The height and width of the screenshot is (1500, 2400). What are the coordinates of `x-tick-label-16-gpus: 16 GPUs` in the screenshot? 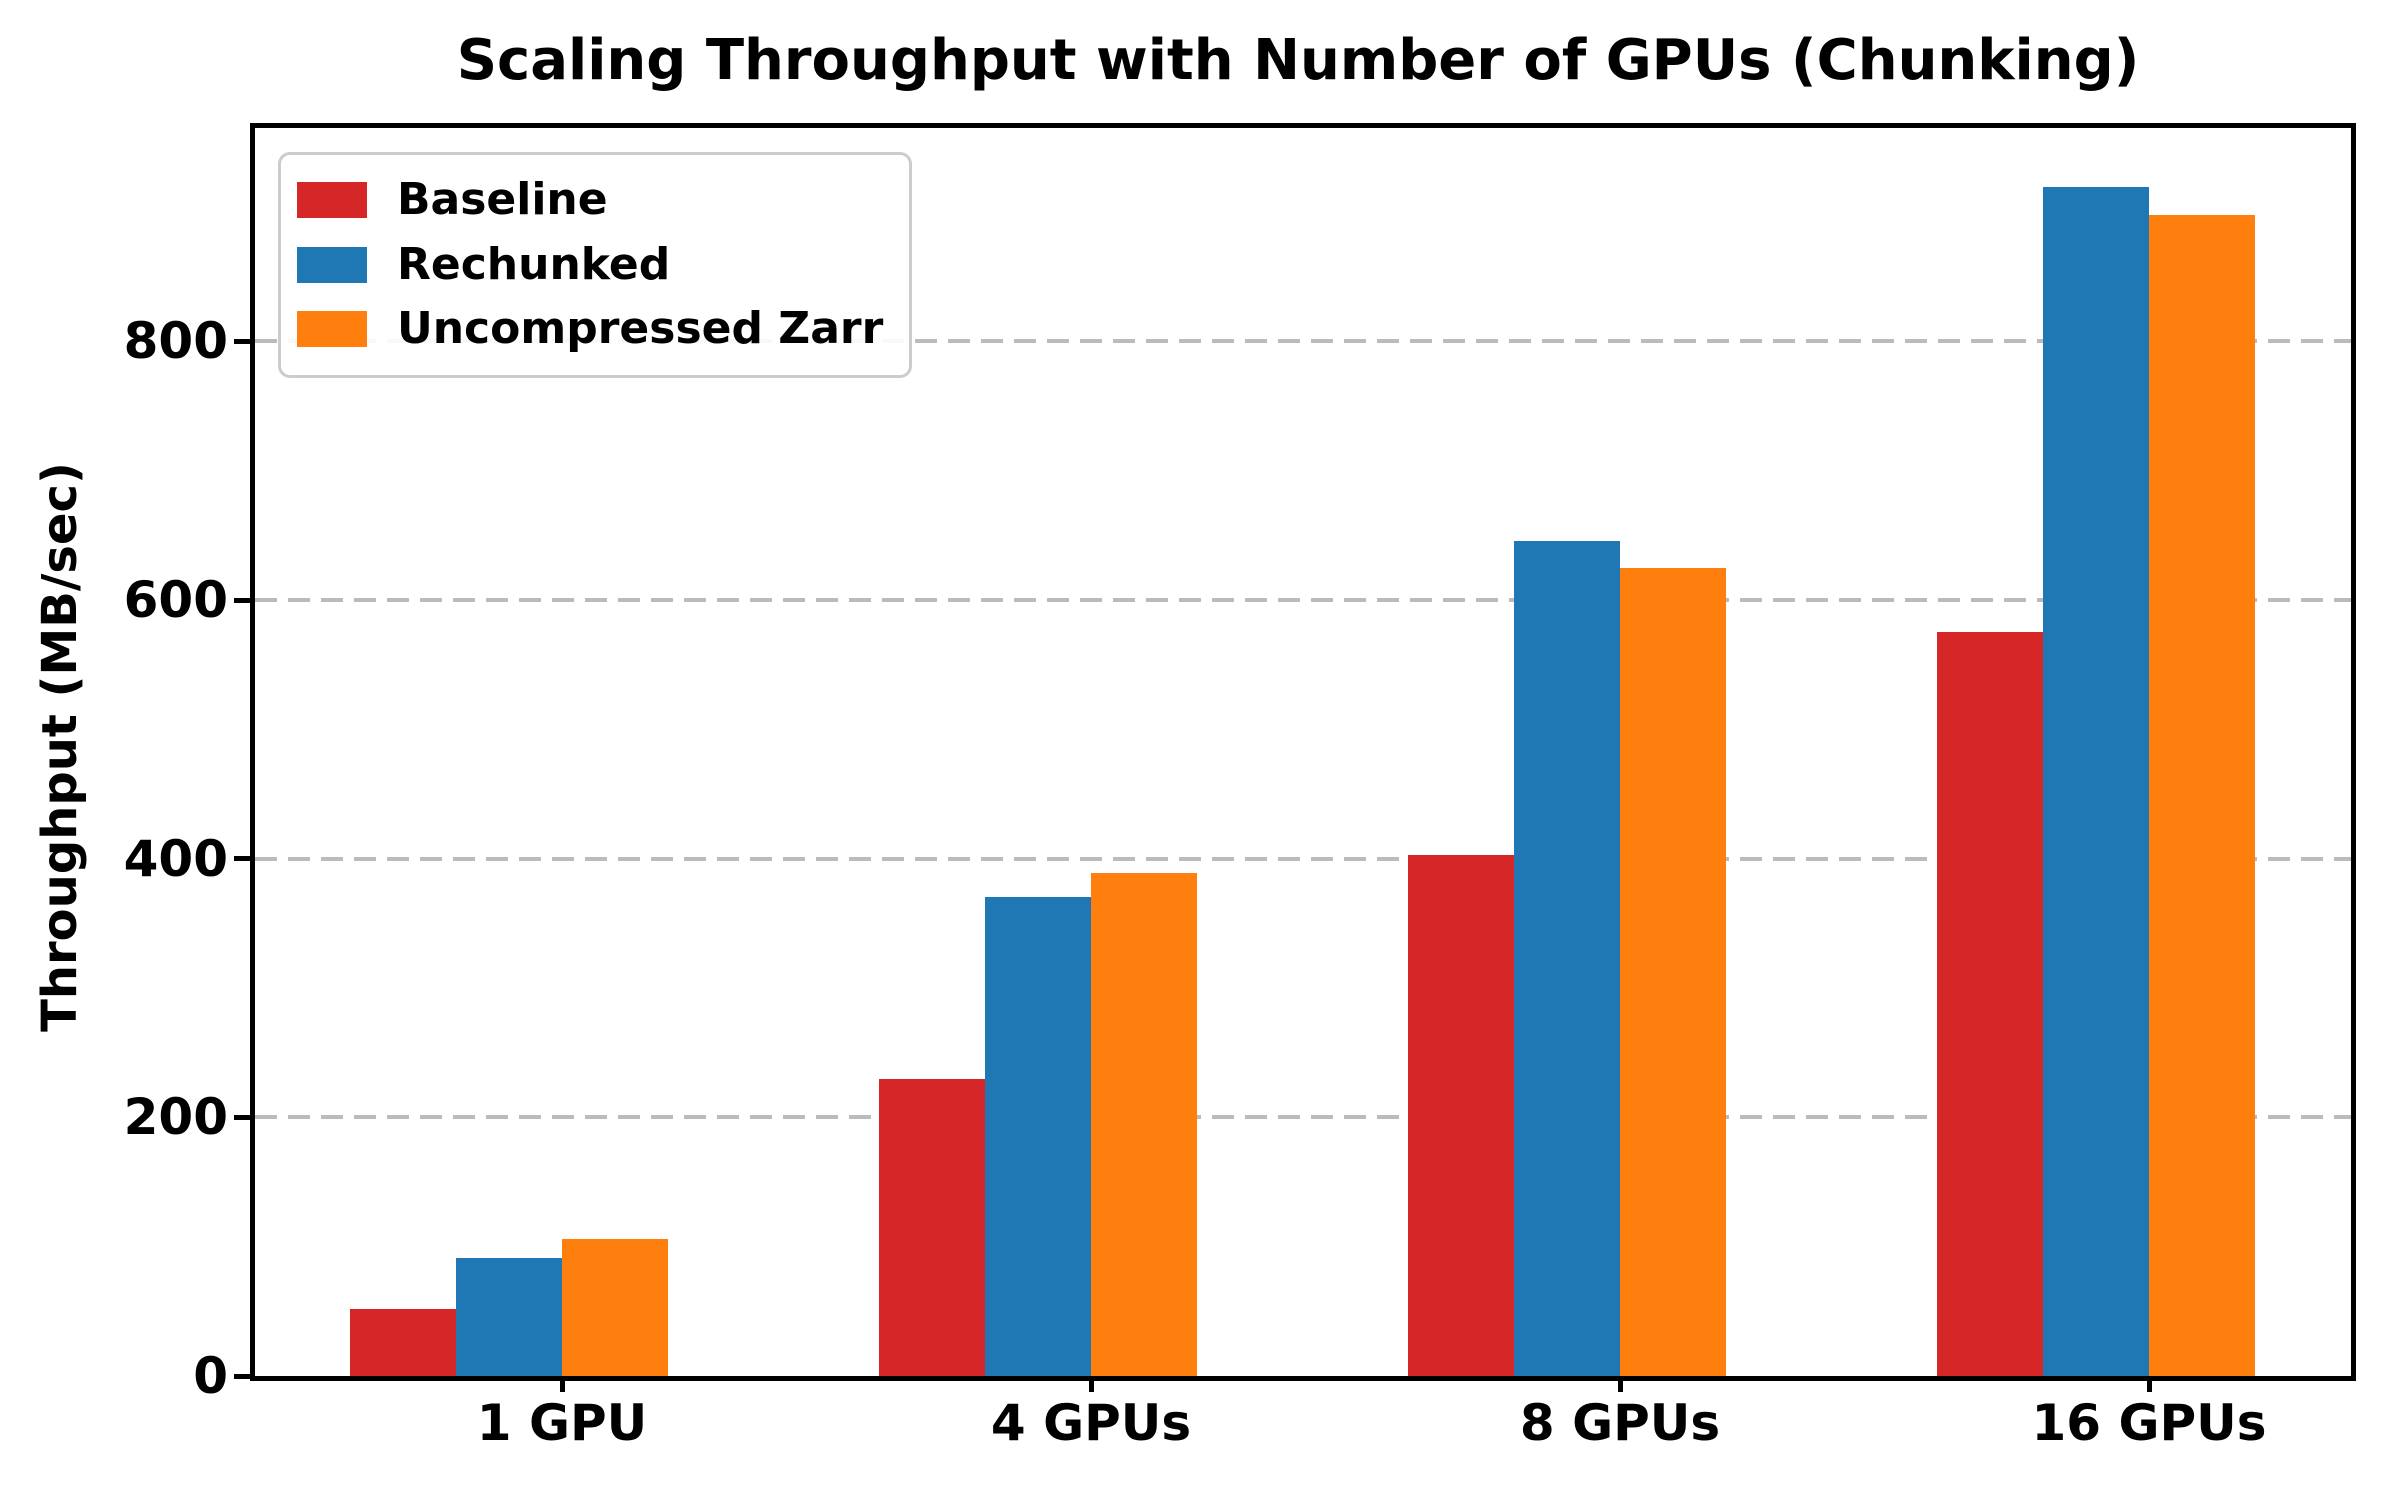 It's located at (2149, 1423).